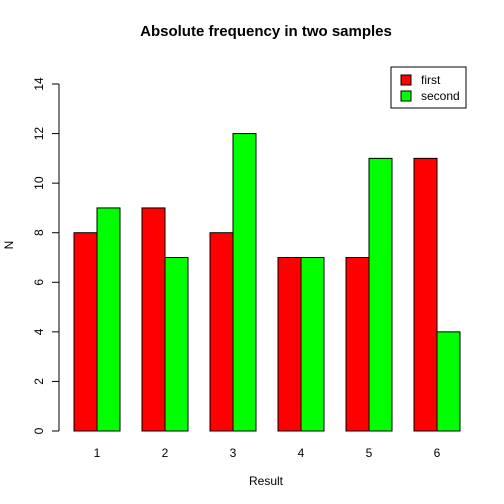 The height and width of the screenshot is (504, 504). What do you see at coordinates (266, 31) in the screenshot?
I see `chart-title: Absolute frequency in two samples` at bounding box center [266, 31].